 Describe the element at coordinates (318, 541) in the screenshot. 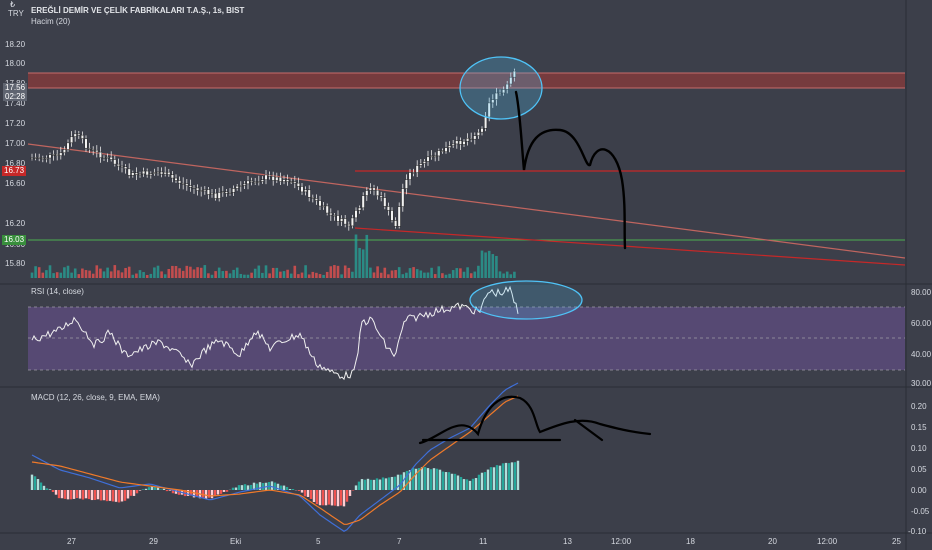

I see `time-tick: 5` at that location.